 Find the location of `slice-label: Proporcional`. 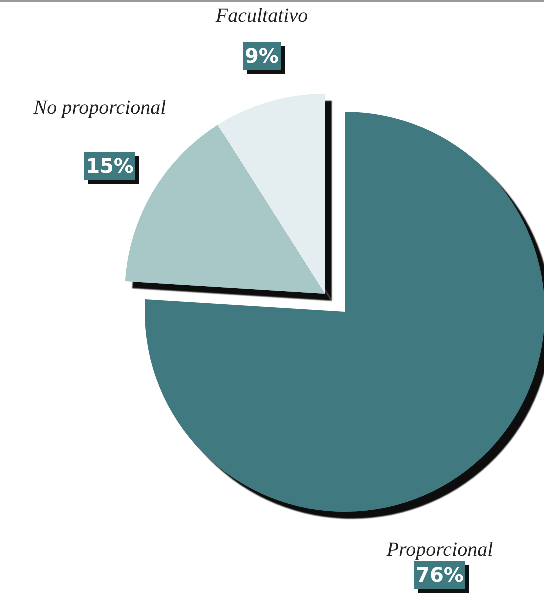

slice-label: Proporcional is located at coordinates (440, 550).